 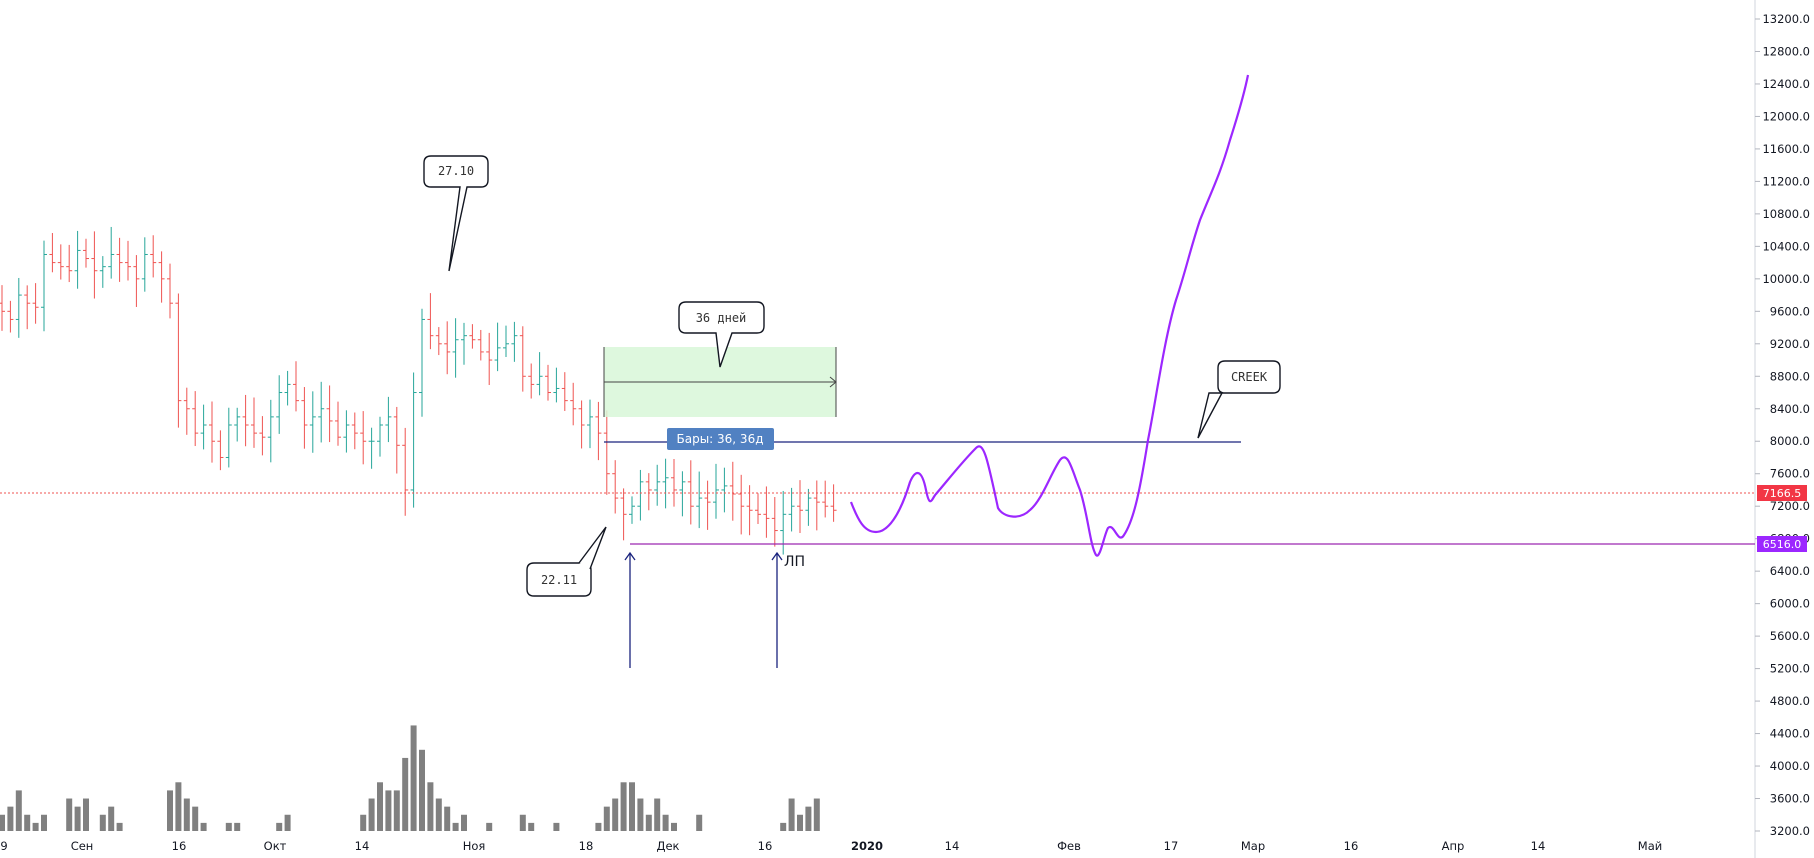 I want to click on price-tick-label: 5200.0, so click(x=1790, y=669).